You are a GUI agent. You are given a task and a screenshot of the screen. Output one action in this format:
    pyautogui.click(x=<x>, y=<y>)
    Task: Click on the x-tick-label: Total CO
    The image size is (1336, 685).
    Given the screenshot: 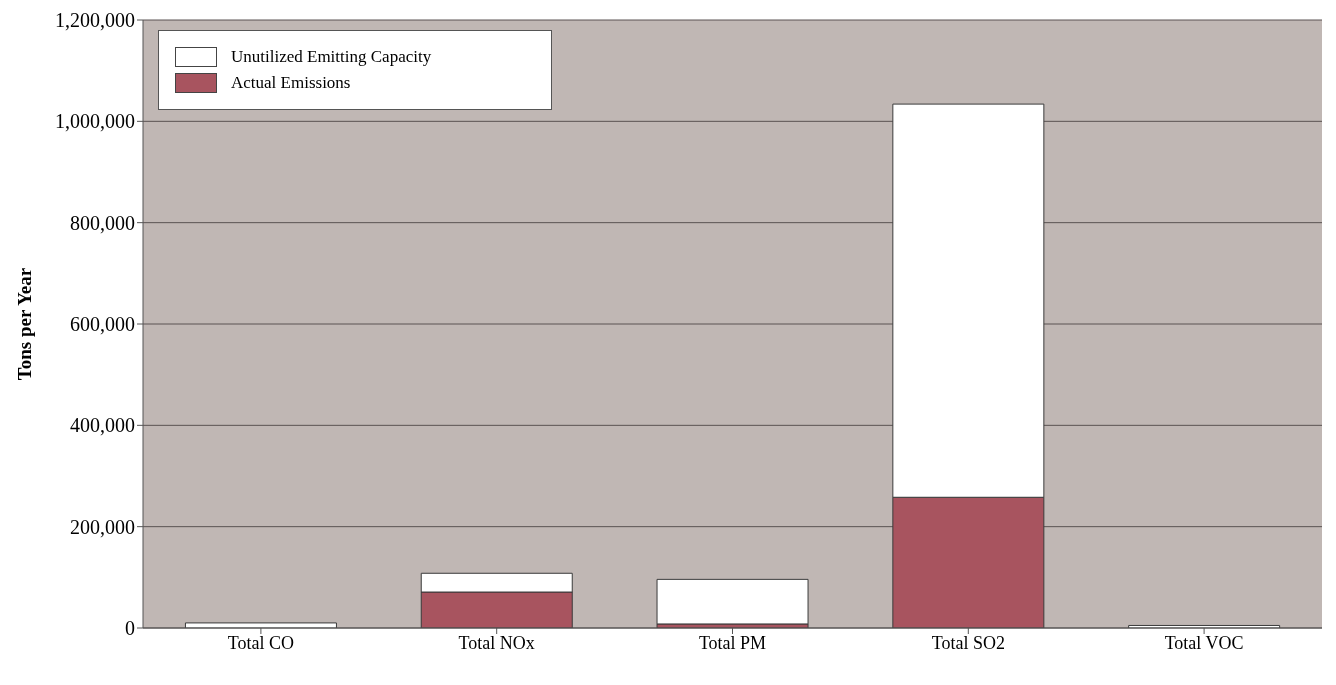 What is the action you would take?
    pyautogui.click(x=261, y=642)
    